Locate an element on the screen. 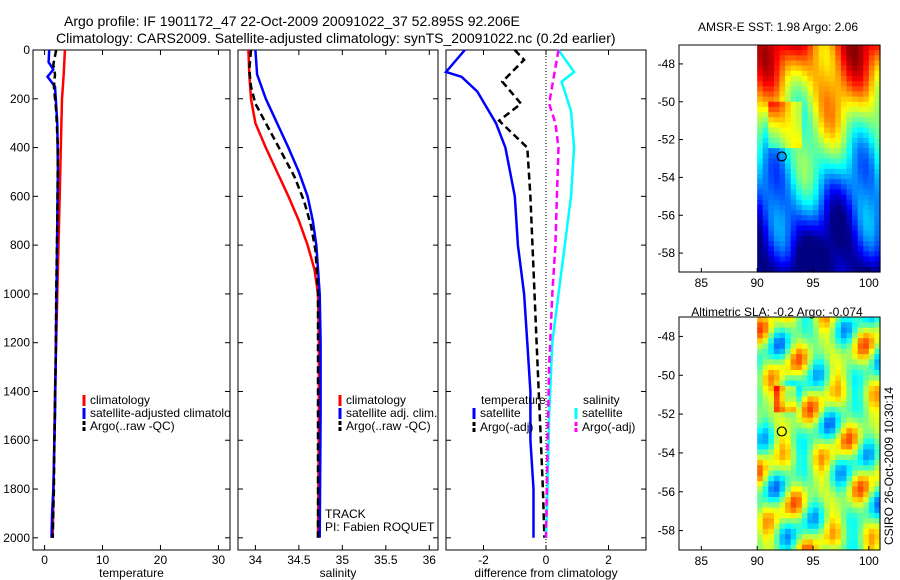 This screenshot has height=580, width=900. difference-series-temperature-argo-adj- is located at coordinates (521, 293).